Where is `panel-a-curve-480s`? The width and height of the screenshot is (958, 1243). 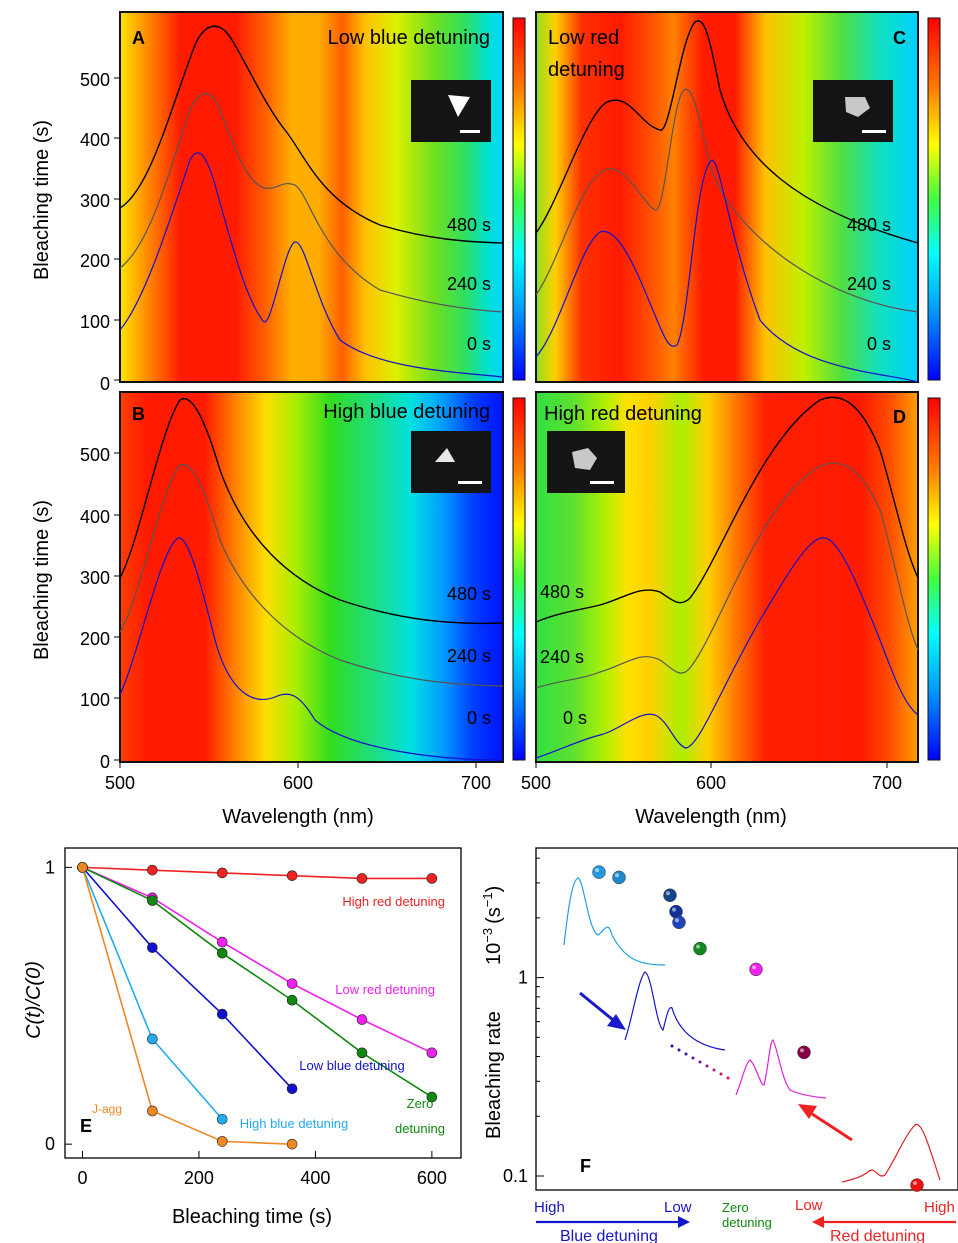 panel-a-curve-480s is located at coordinates (311, 134).